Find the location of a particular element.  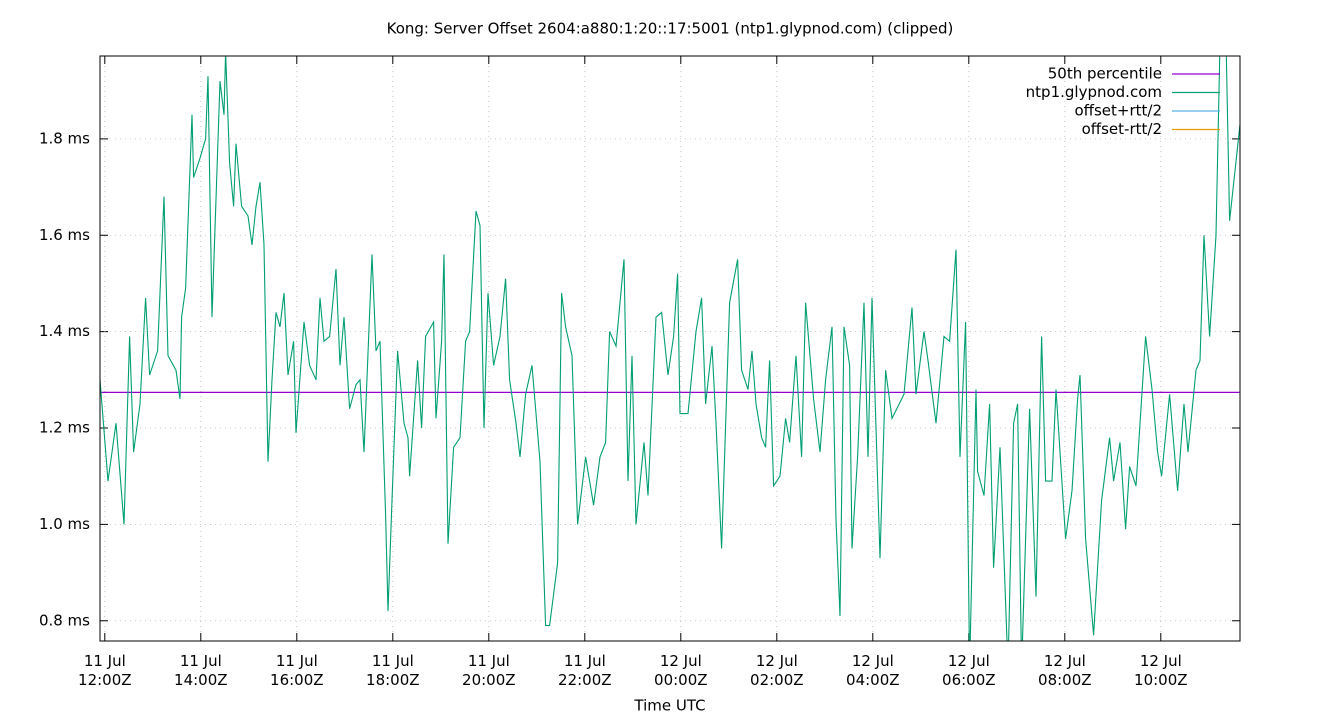

y-tick-label: 1.6 ms is located at coordinates (64, 235).